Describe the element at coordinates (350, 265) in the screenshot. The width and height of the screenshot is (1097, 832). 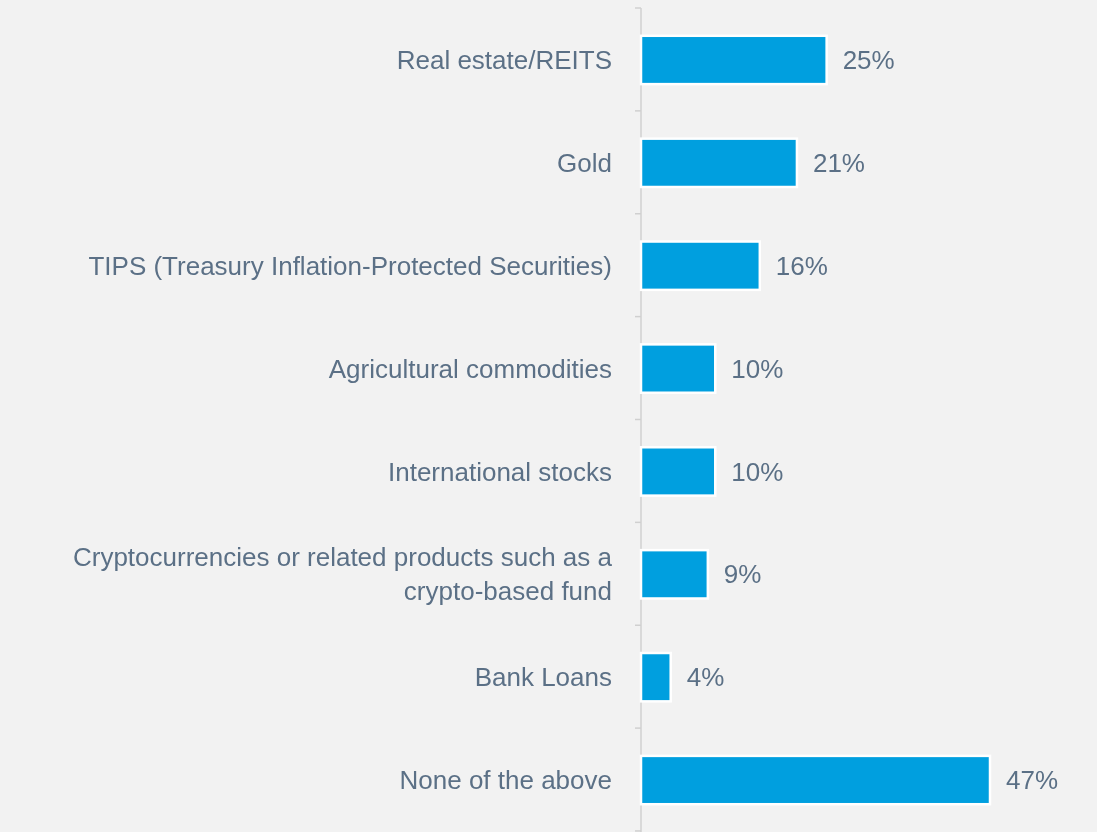
I see `y-tick-label: TIPS (Treasury Inflation-Protected Securities)` at that location.